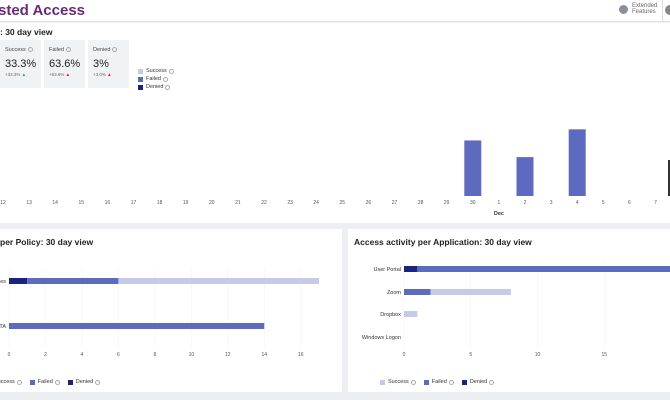 This screenshot has width=670, height=400. Describe the element at coordinates (264, 203) in the screenshot. I see `x-tick-label: 22` at that location.